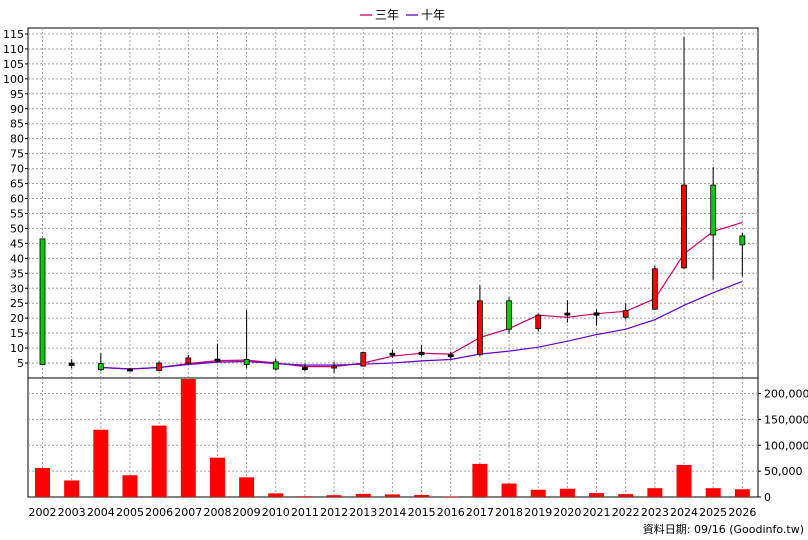  I want to click on x-tick-label: 2003, so click(72, 512).